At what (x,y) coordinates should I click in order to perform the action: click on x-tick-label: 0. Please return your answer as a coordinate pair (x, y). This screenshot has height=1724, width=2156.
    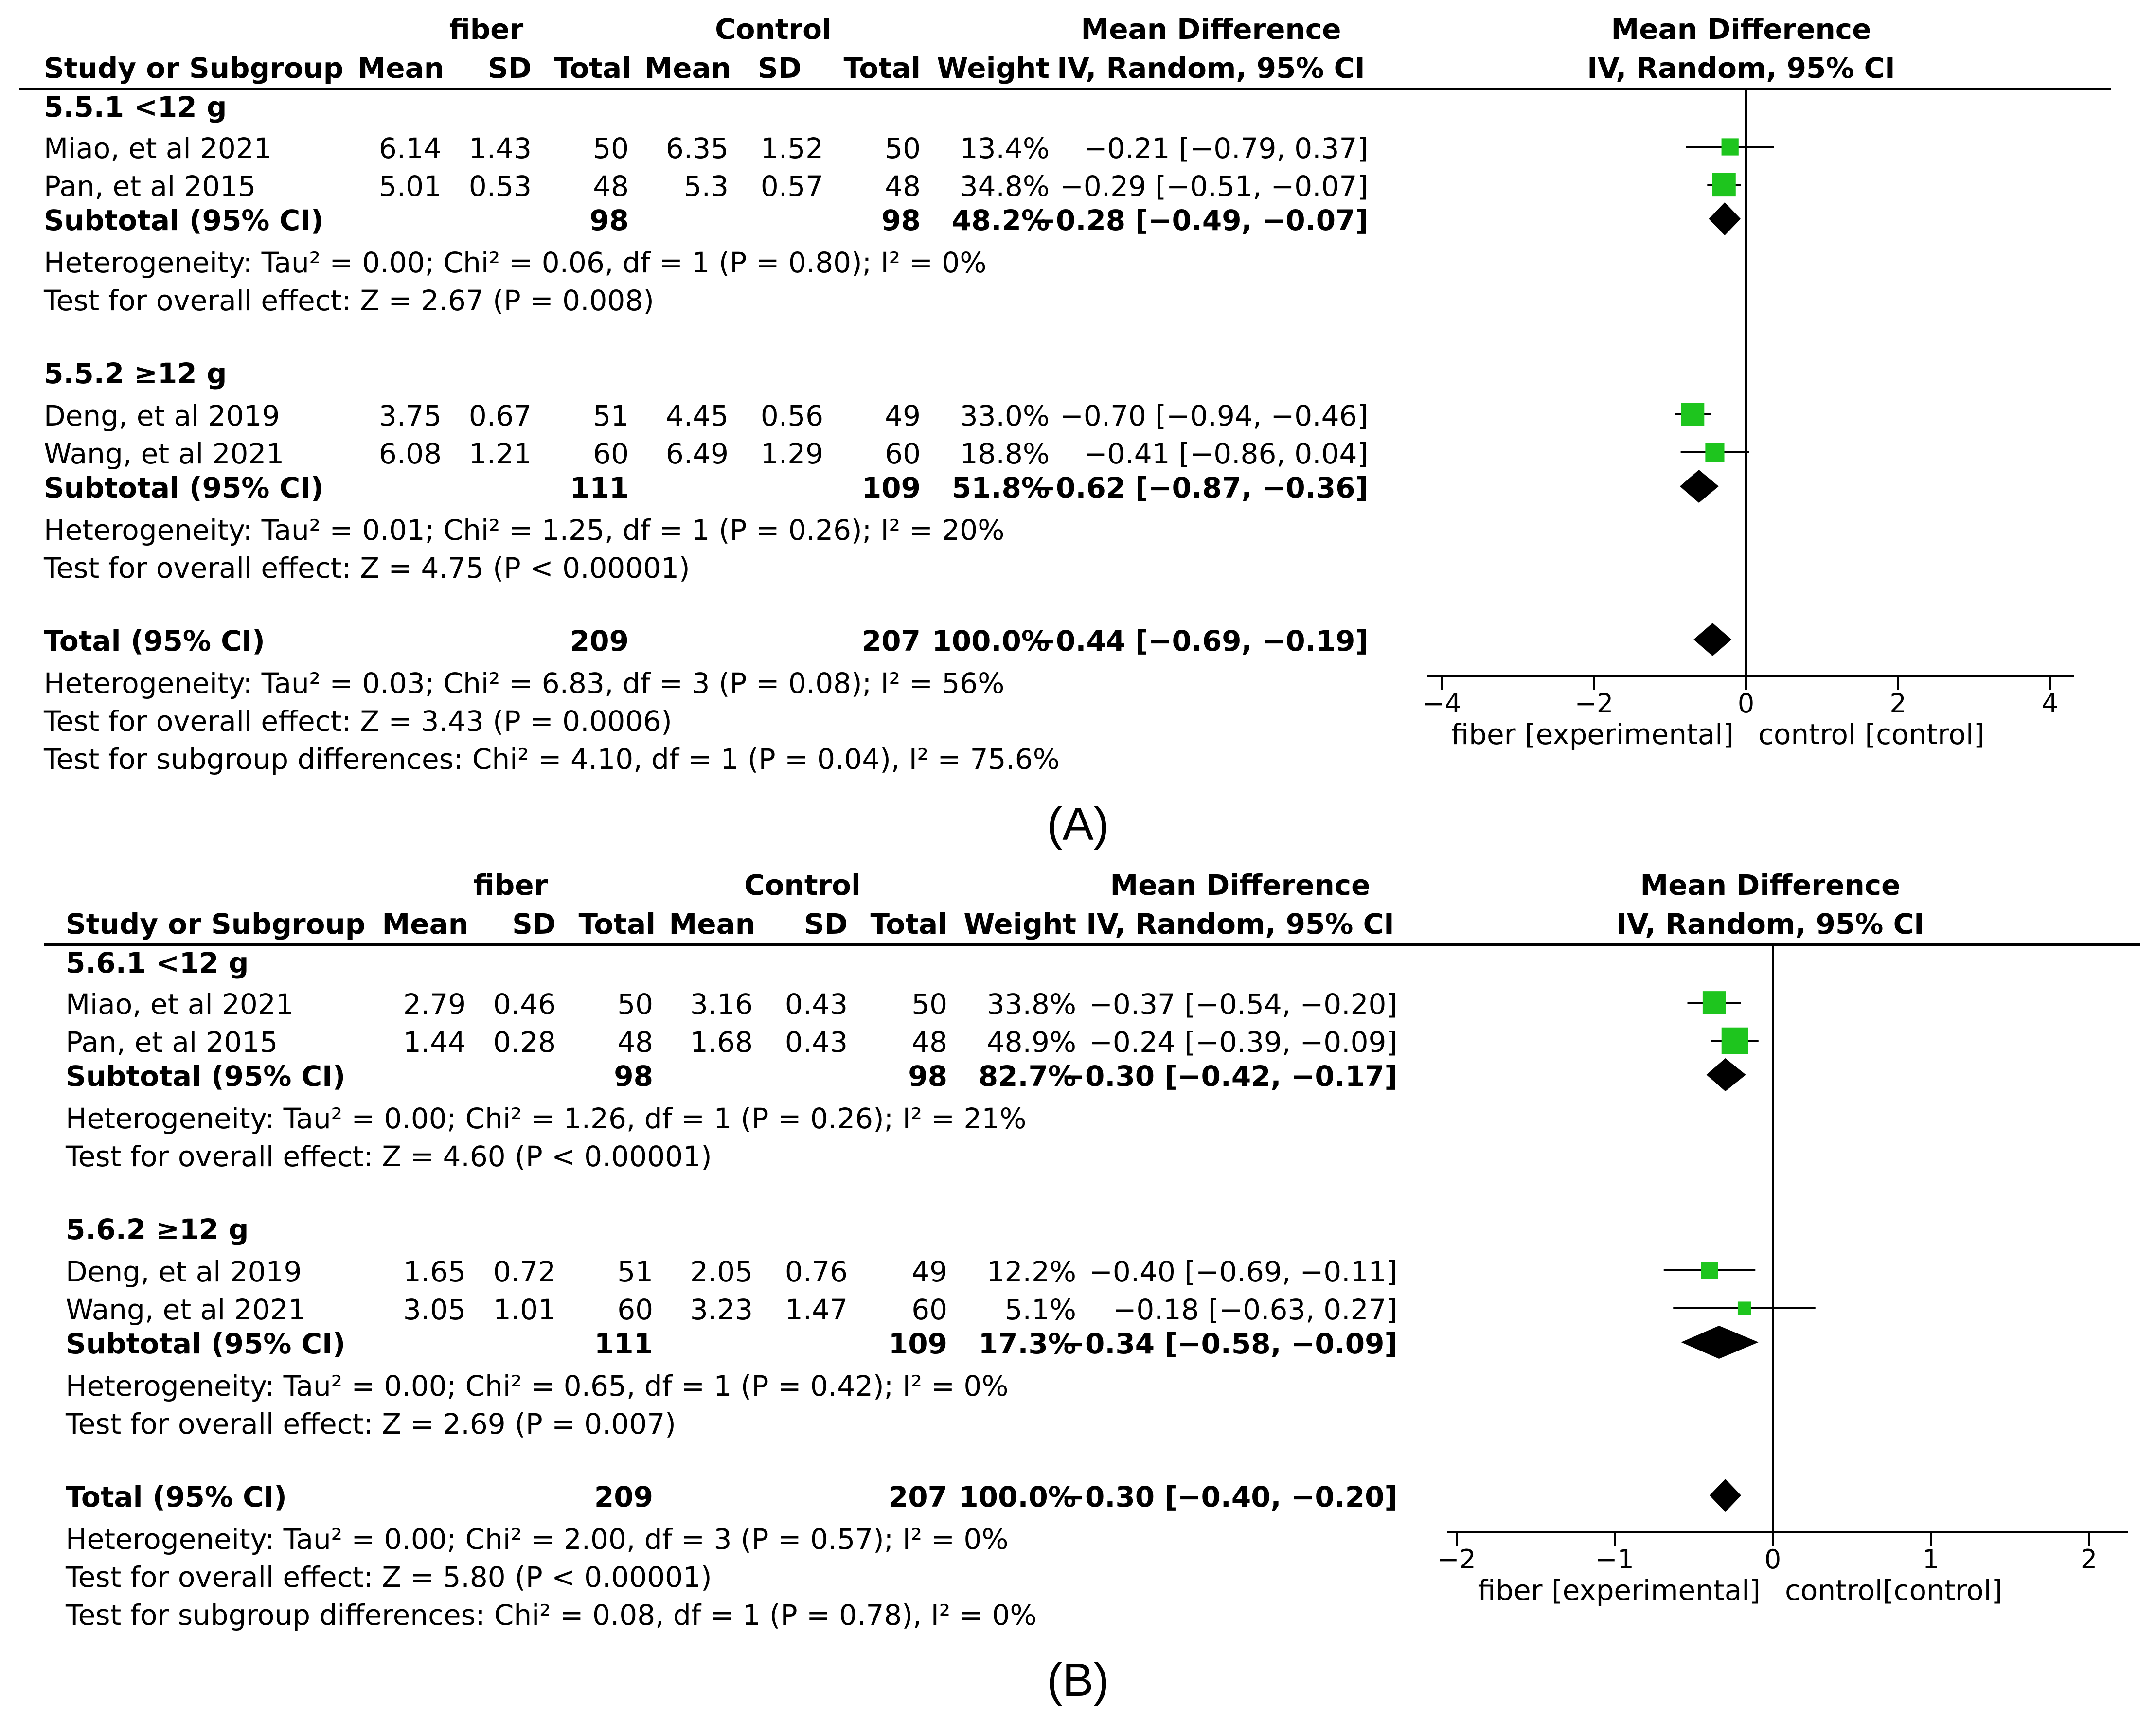
    Looking at the image, I should click on (1772, 1559).